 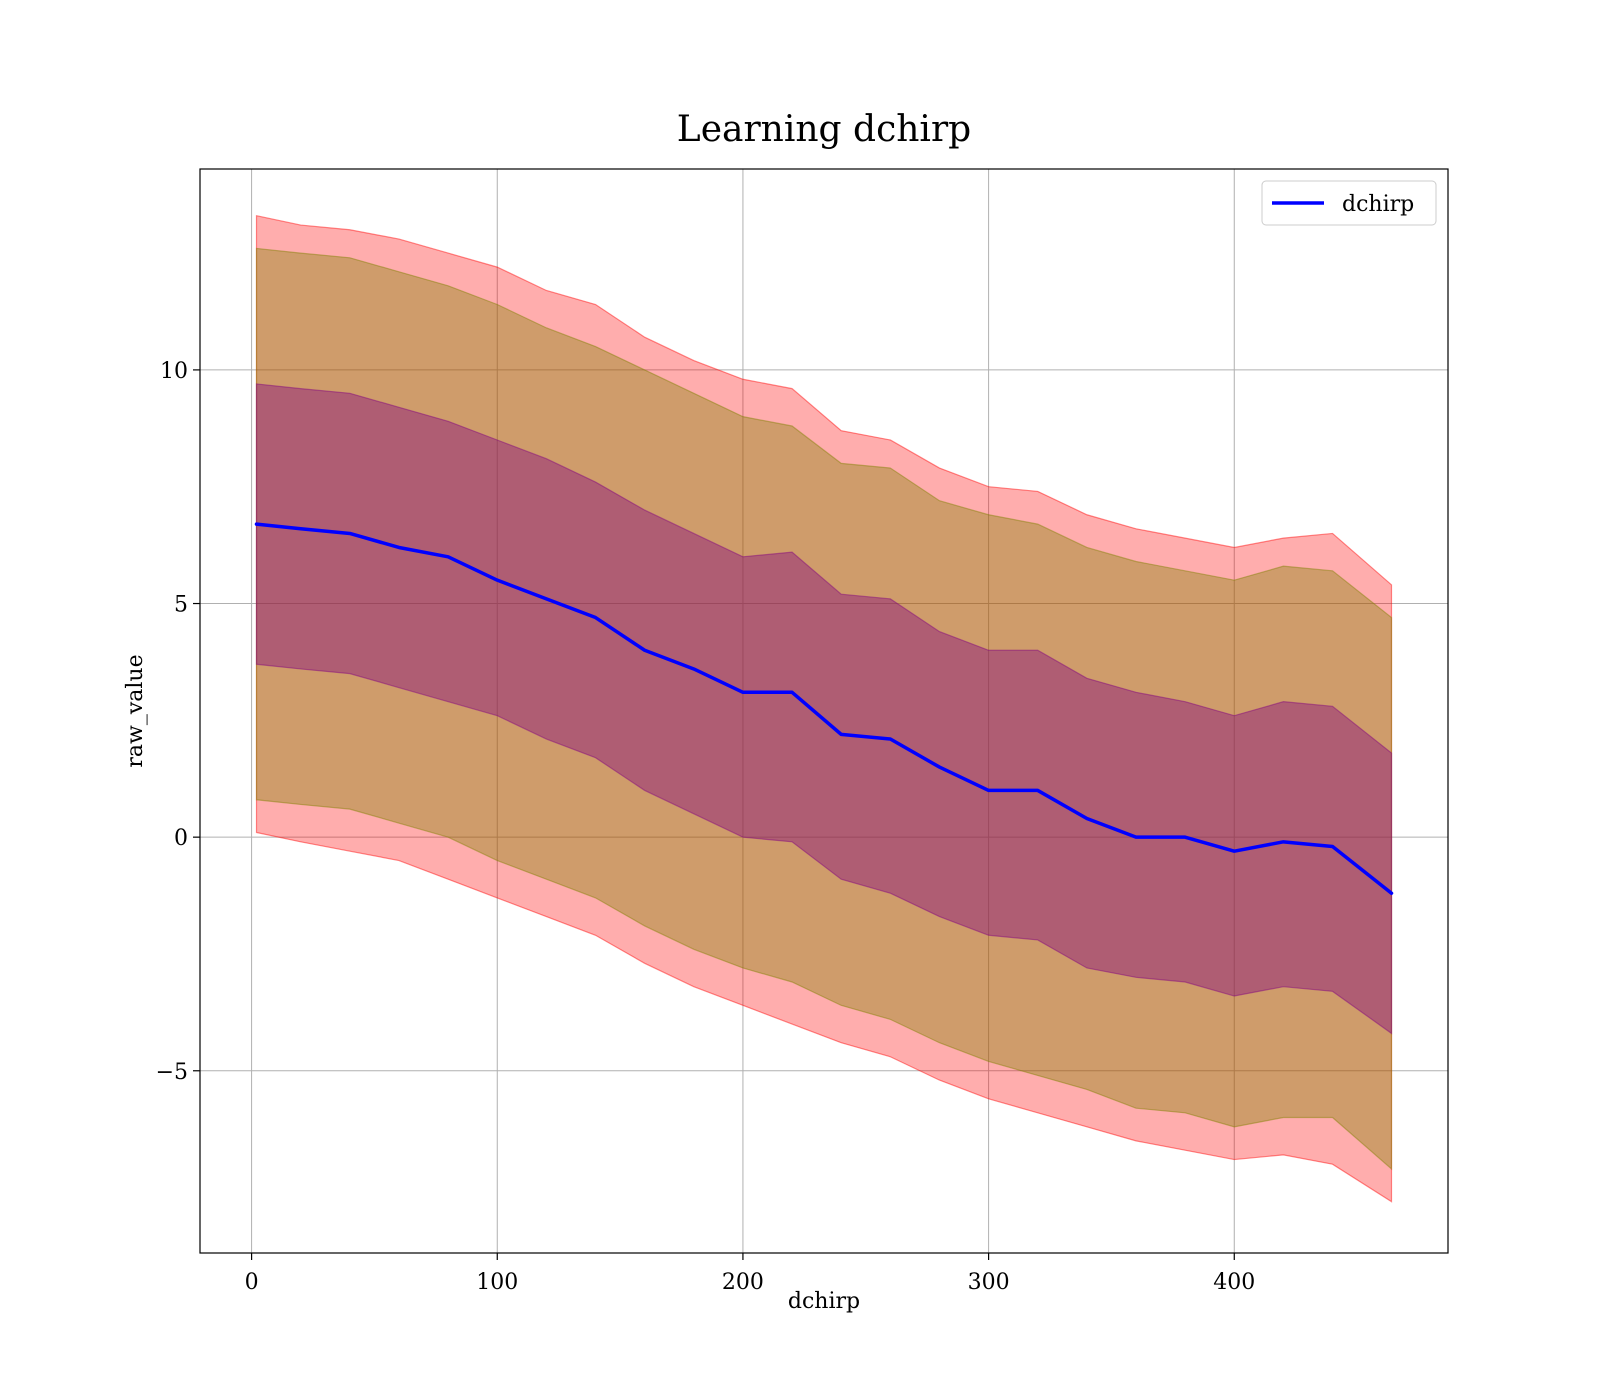 What do you see at coordinates (172, 1072) in the screenshot?
I see `y-tick-label-0: −5` at bounding box center [172, 1072].